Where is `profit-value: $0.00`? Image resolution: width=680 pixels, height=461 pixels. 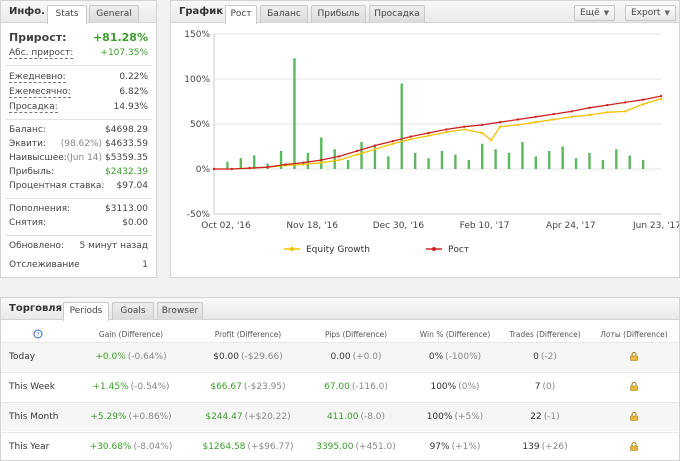 profit-value: $0.00 is located at coordinates (226, 357).